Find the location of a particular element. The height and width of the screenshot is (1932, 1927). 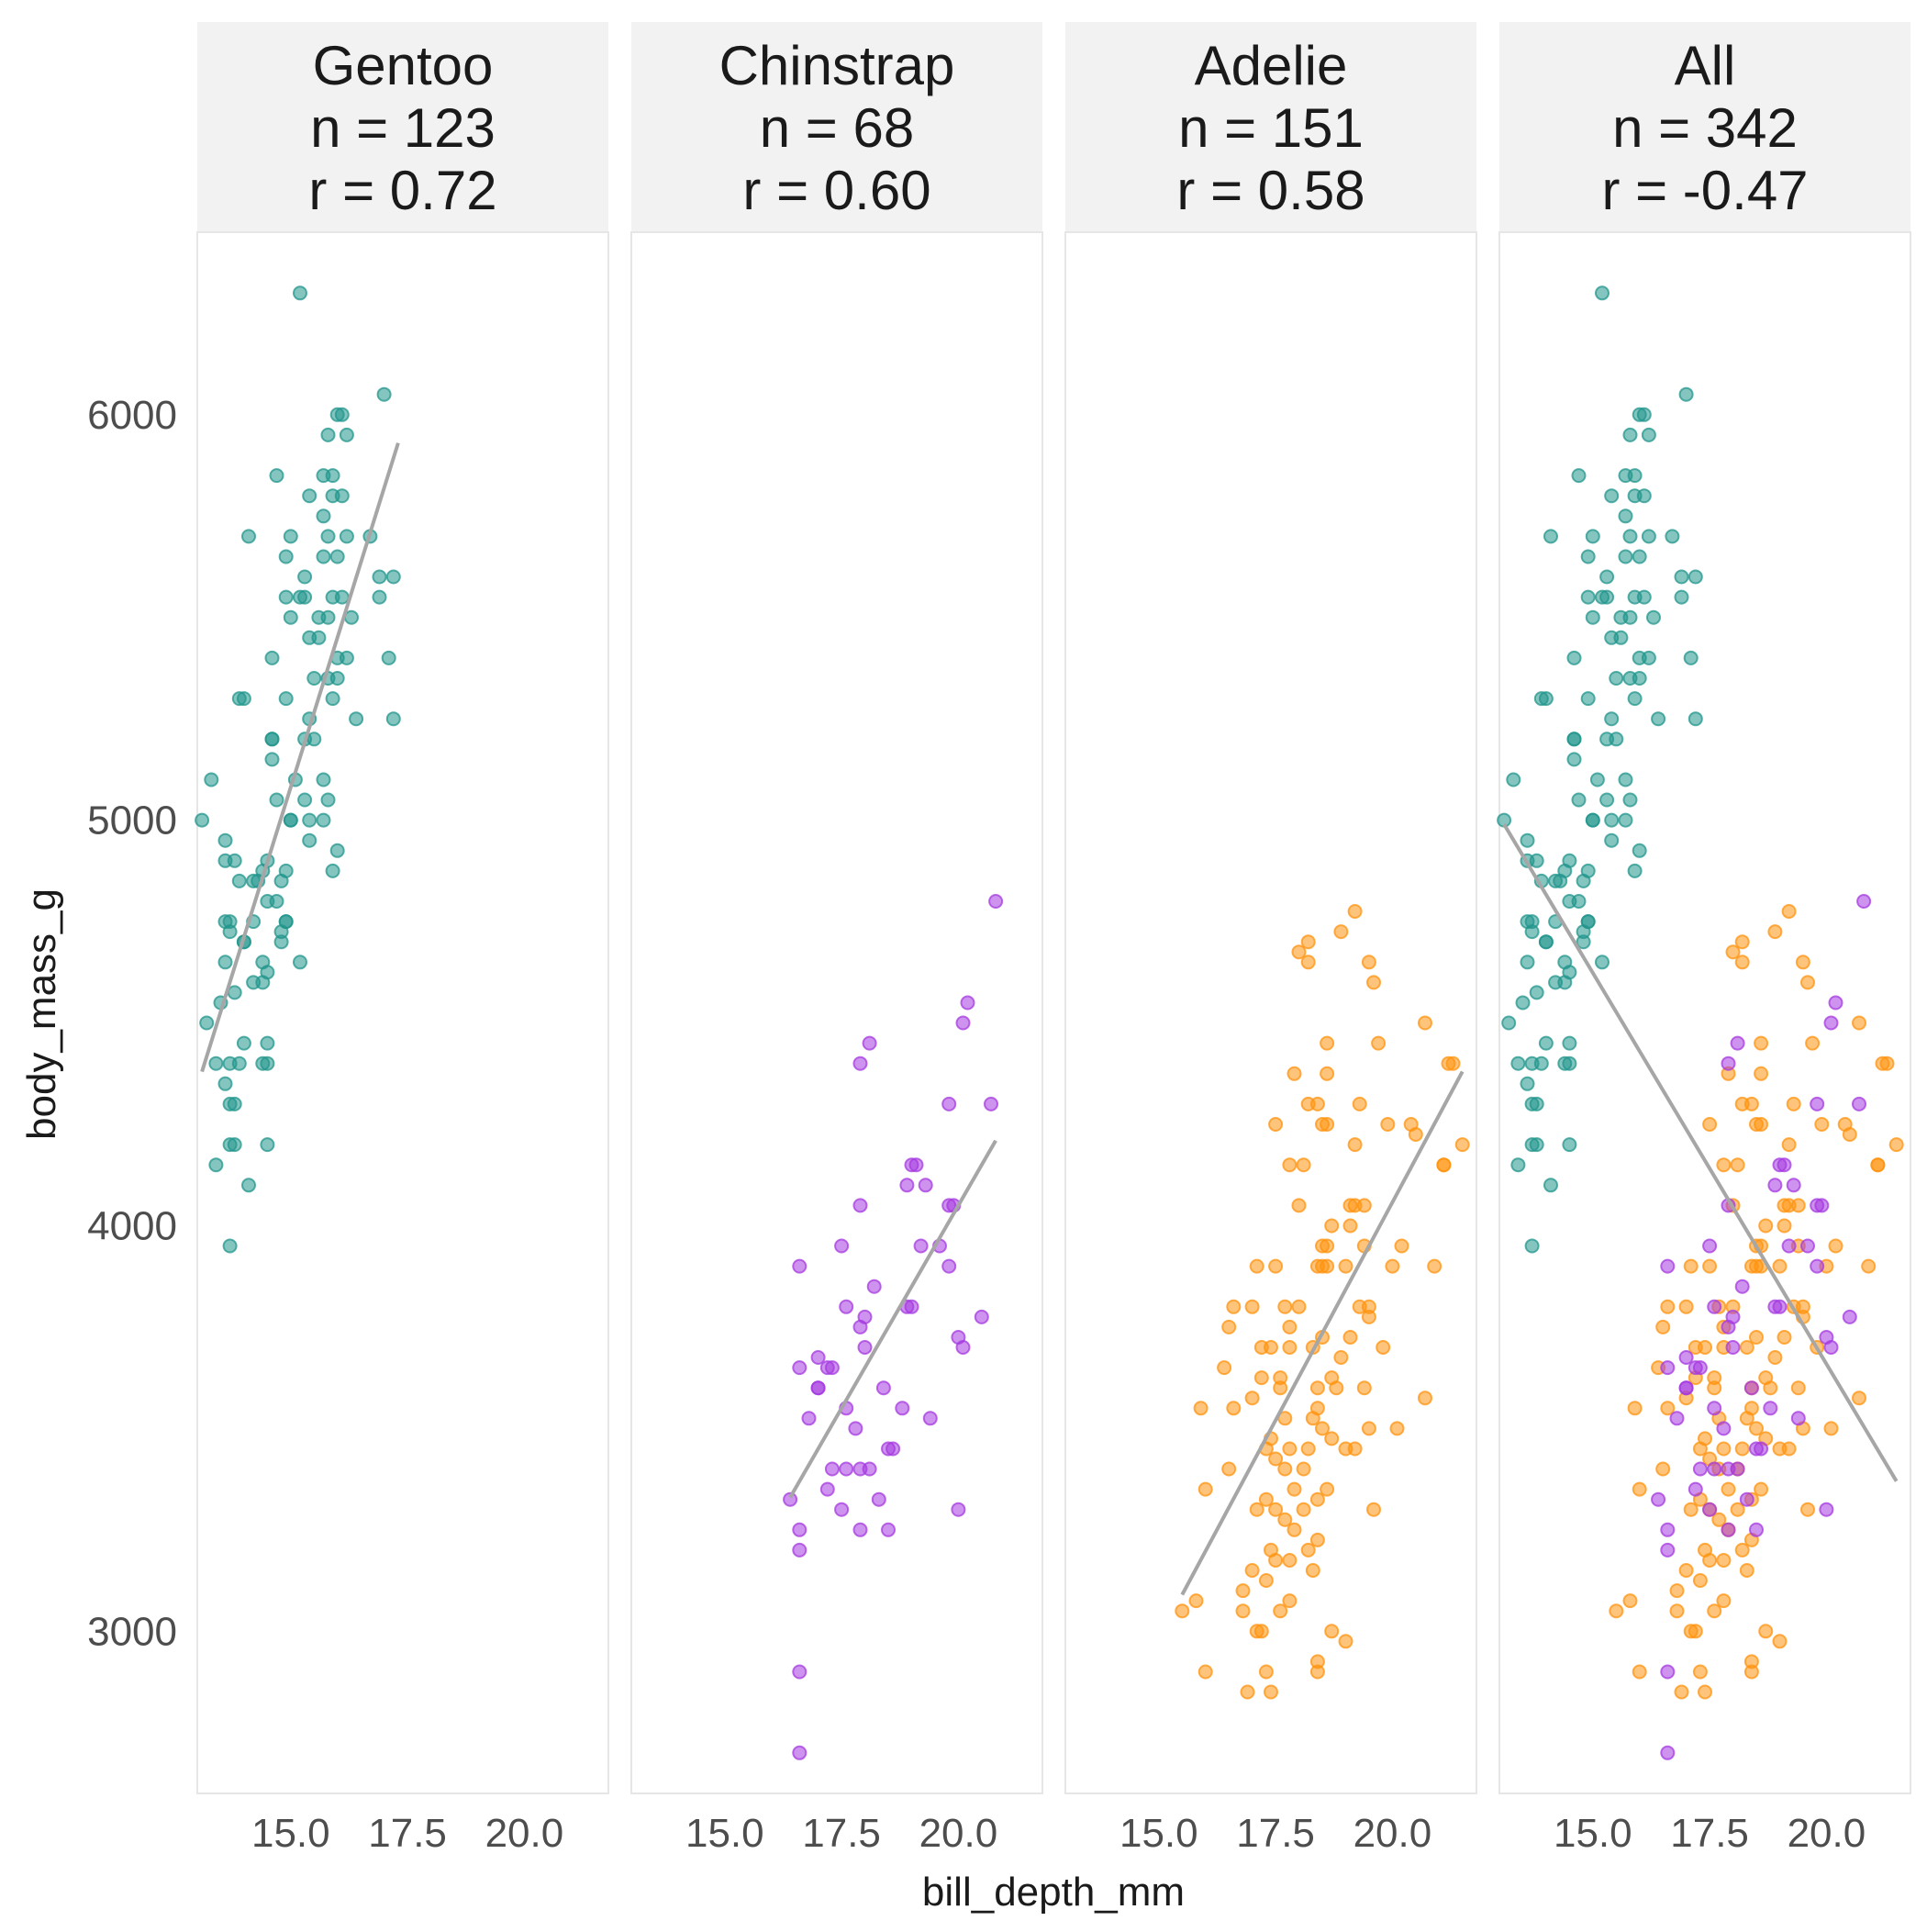

strip-label-line: n = 151 is located at coordinates (1271, 128).